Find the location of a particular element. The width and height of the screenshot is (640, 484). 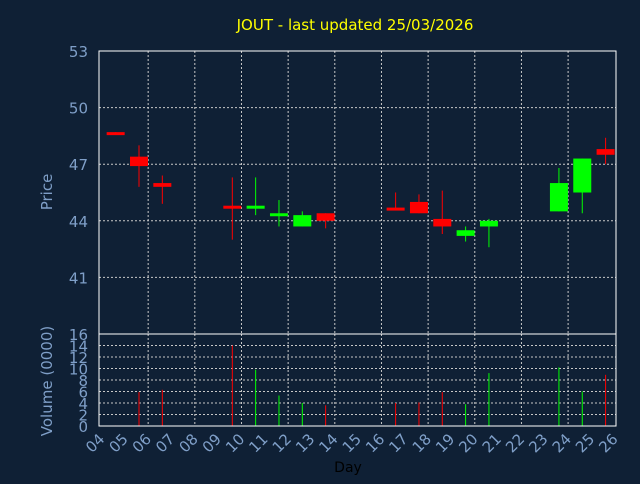

x-tick-label: 17 is located at coordinates (398, 443).